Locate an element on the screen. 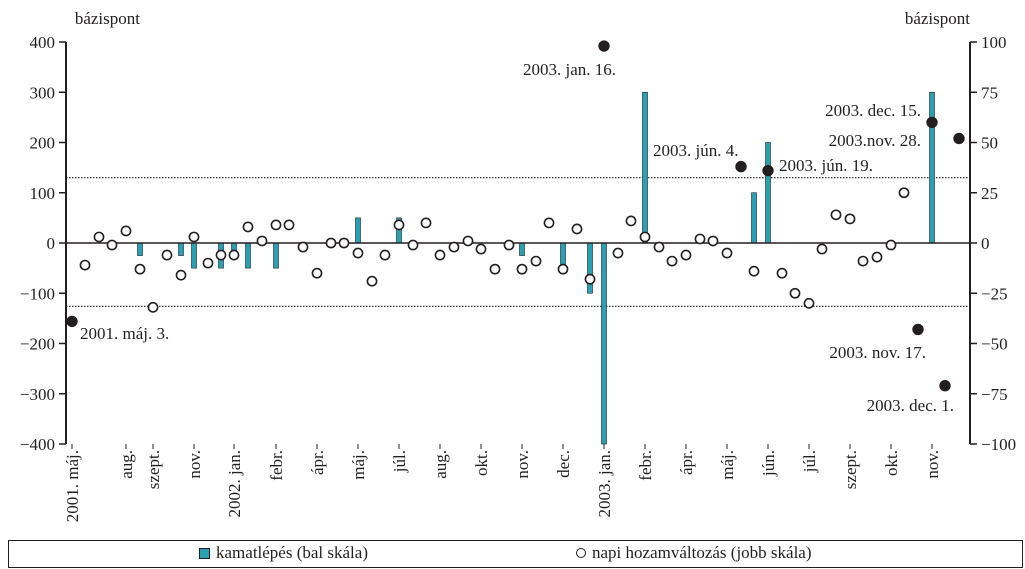  annotation-2003-jun-19: 2003. jún. 19. is located at coordinates (826, 165).